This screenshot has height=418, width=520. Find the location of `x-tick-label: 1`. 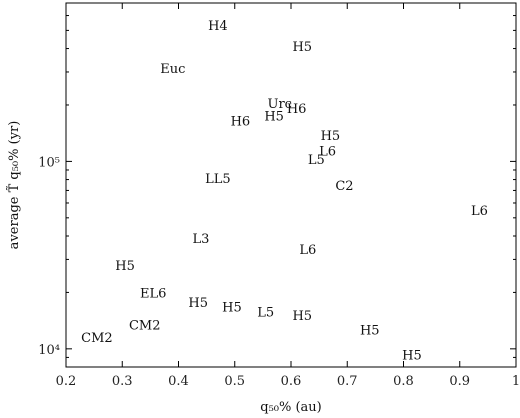

x-tick-label: 1 is located at coordinates (516, 381).